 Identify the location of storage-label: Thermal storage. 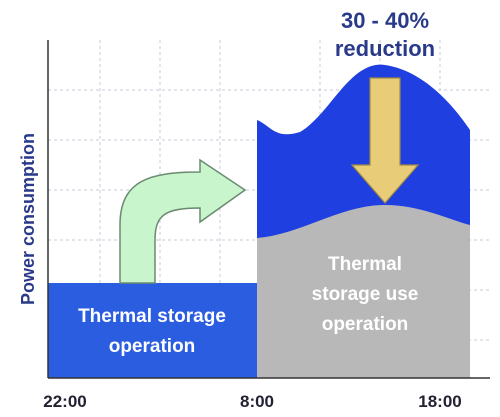
(152, 316).